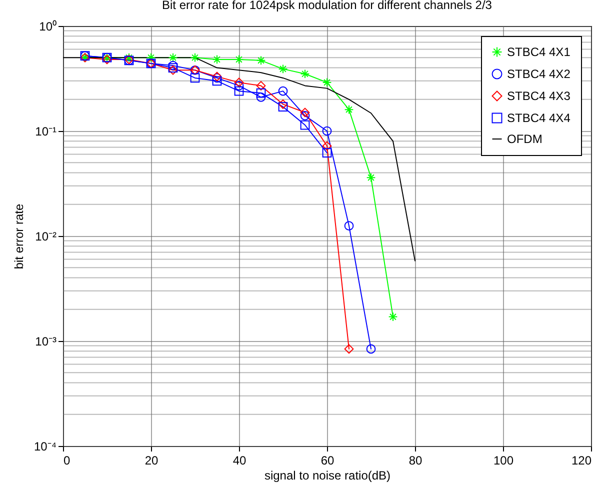  What do you see at coordinates (47, 27) in the screenshot?
I see `y-tick-label: 10⁰` at bounding box center [47, 27].